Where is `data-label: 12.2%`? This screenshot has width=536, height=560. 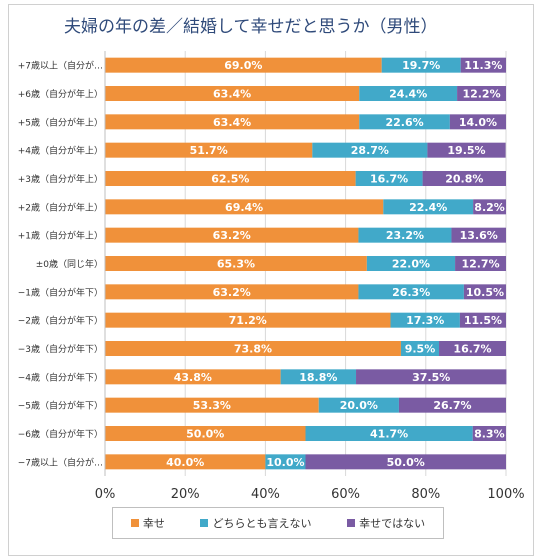
data-label: 12.2% is located at coordinates (481, 94).